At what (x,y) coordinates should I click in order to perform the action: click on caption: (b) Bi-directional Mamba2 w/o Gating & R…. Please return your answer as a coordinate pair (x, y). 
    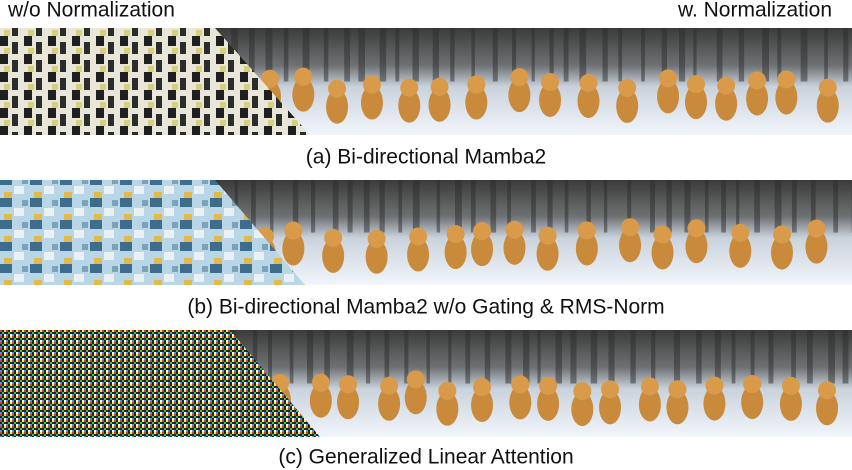
    Looking at the image, I should click on (425, 307).